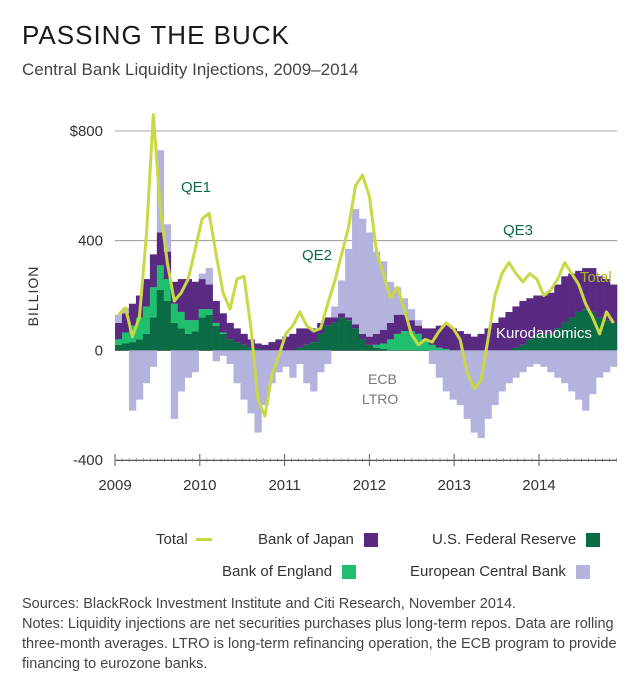 The width and height of the screenshot is (640, 692). I want to click on legend-swatch-boe, so click(349, 571).